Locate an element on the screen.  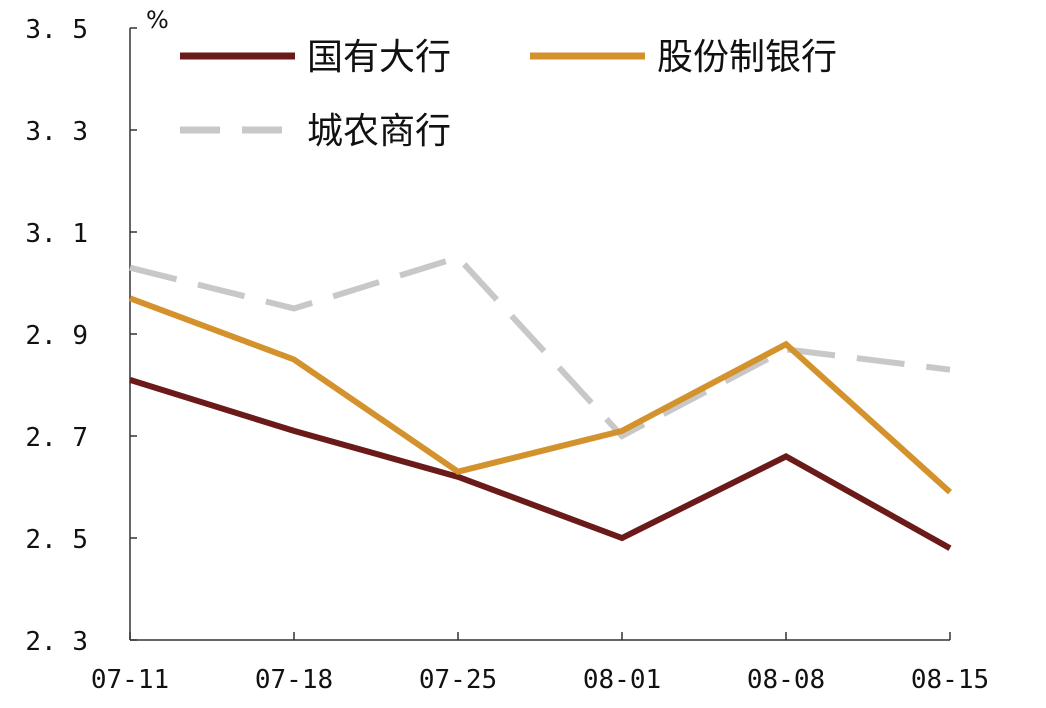
x-tick-label: 08-15 is located at coordinates (950, 680).